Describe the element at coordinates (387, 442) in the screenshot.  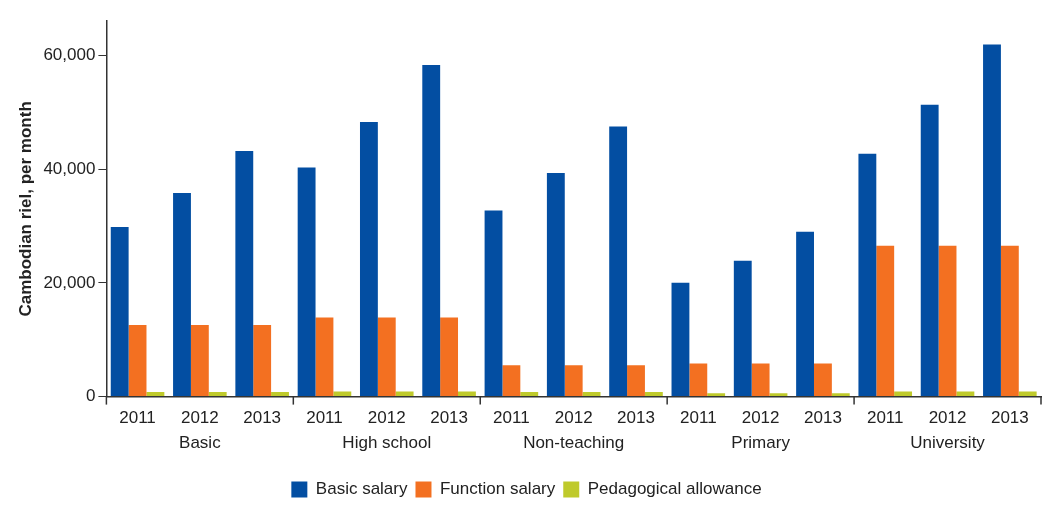
I see `text: High school` at that location.